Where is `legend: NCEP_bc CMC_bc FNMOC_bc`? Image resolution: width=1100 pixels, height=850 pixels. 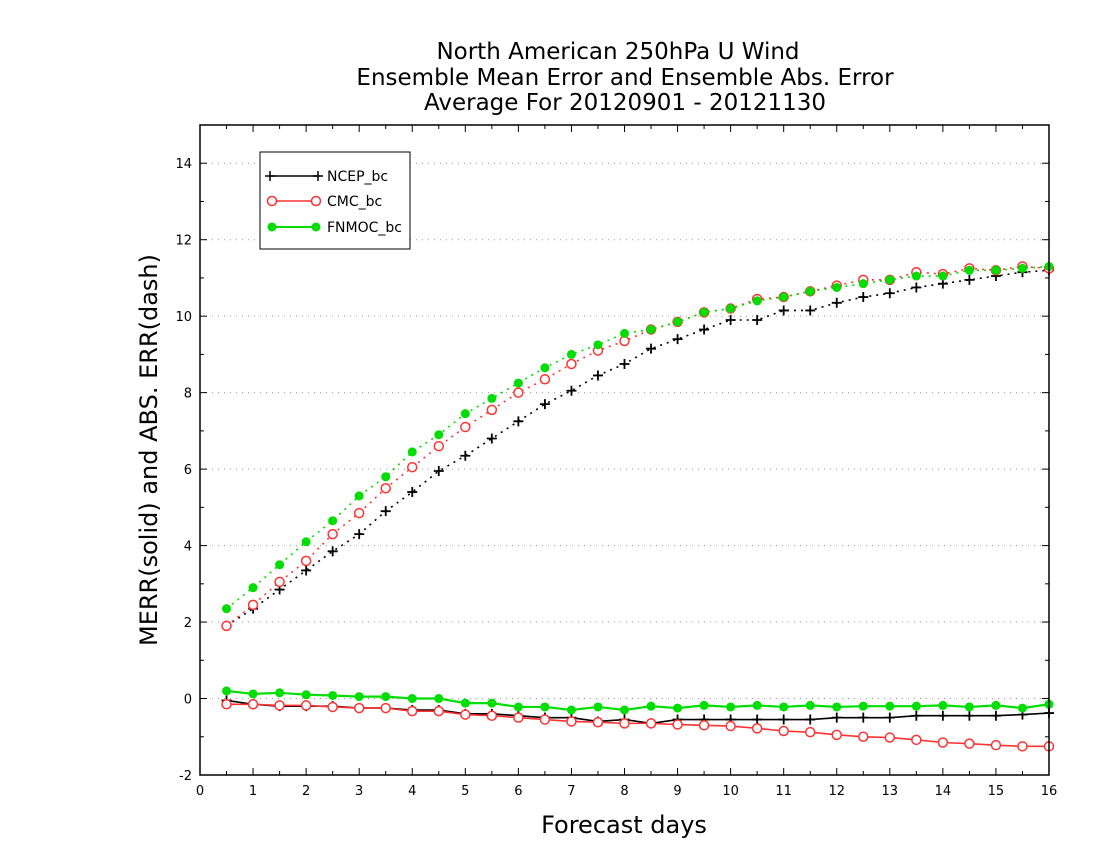
legend: NCEP_bc CMC_bc FNMOC_bc is located at coordinates (335, 200).